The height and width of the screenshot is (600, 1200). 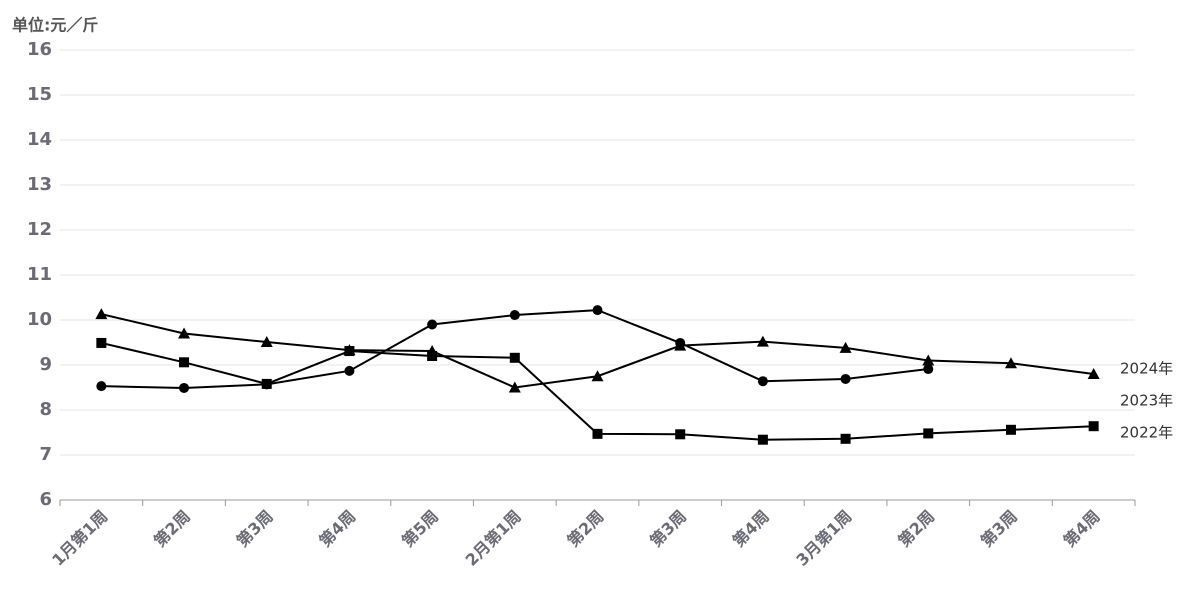 I want to click on y-tick-label: 8, so click(x=45, y=409).